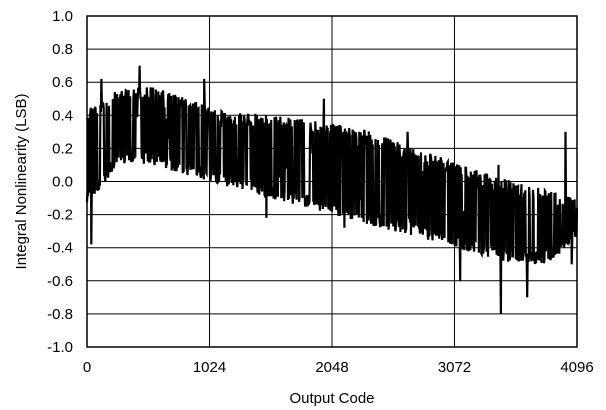 This screenshot has width=606, height=410. I want to click on x-axis-ticks: 0 1024 2048 3072 4096, so click(338, 367).